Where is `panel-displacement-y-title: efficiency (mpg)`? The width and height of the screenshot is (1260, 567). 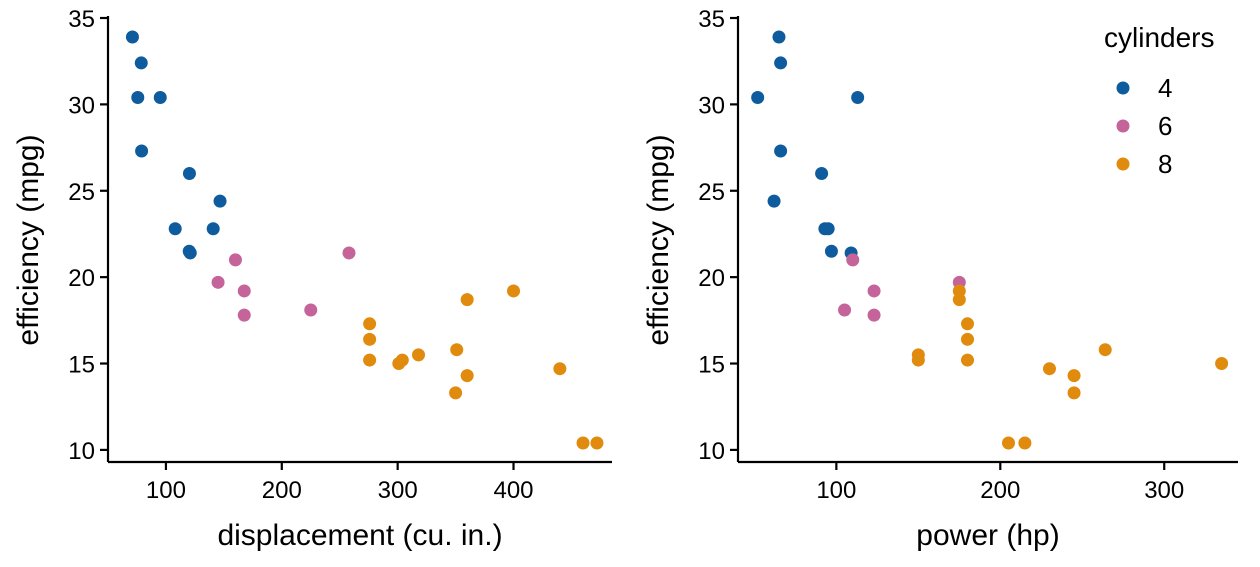
panel-displacement-y-title: efficiency (mpg) is located at coordinates (28, 239).